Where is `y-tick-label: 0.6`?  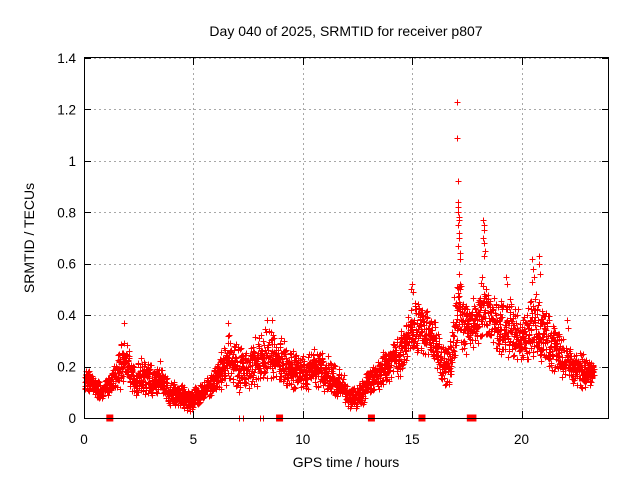 y-tick-label: 0.6 is located at coordinates (66, 264).